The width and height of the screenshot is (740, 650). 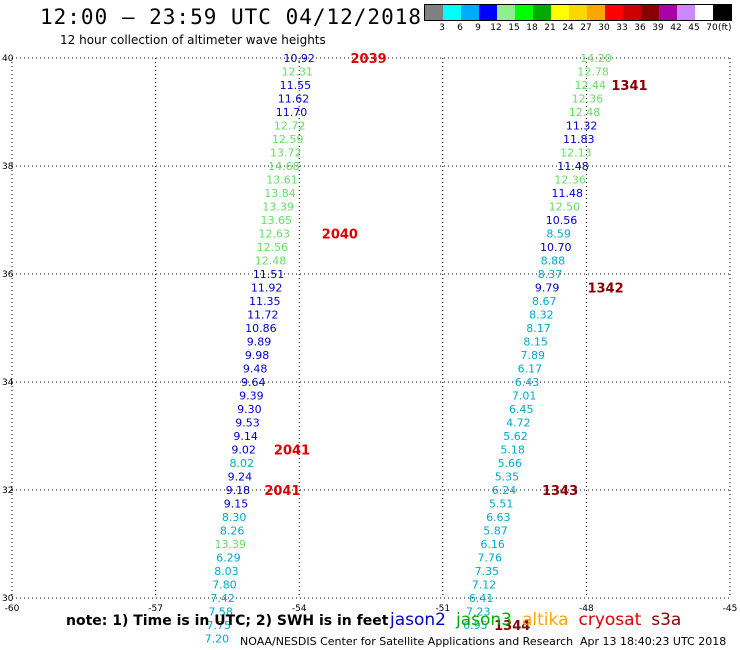 I want to click on wave-height-value: 9.64, so click(x=253, y=382).